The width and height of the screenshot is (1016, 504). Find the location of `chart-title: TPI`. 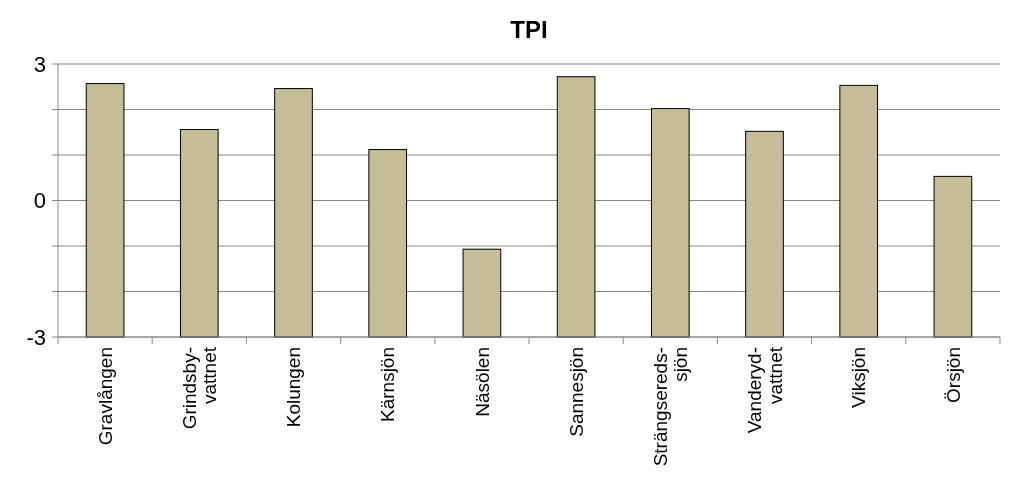

chart-title: TPI is located at coordinates (529, 29).